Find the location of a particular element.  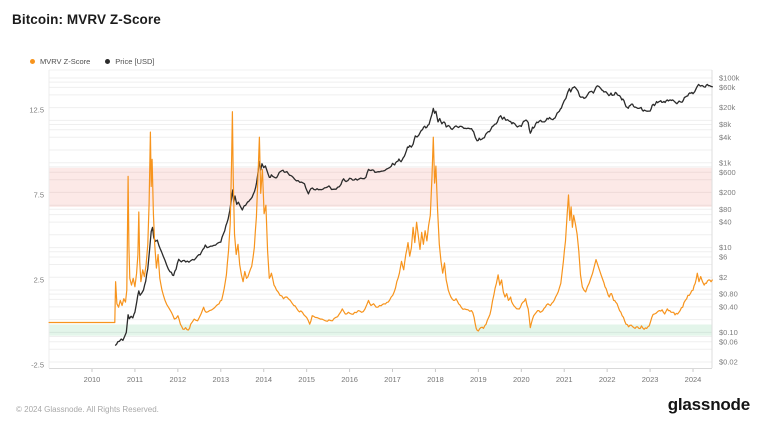

svg-text: 2015 is located at coordinates (306, 379).